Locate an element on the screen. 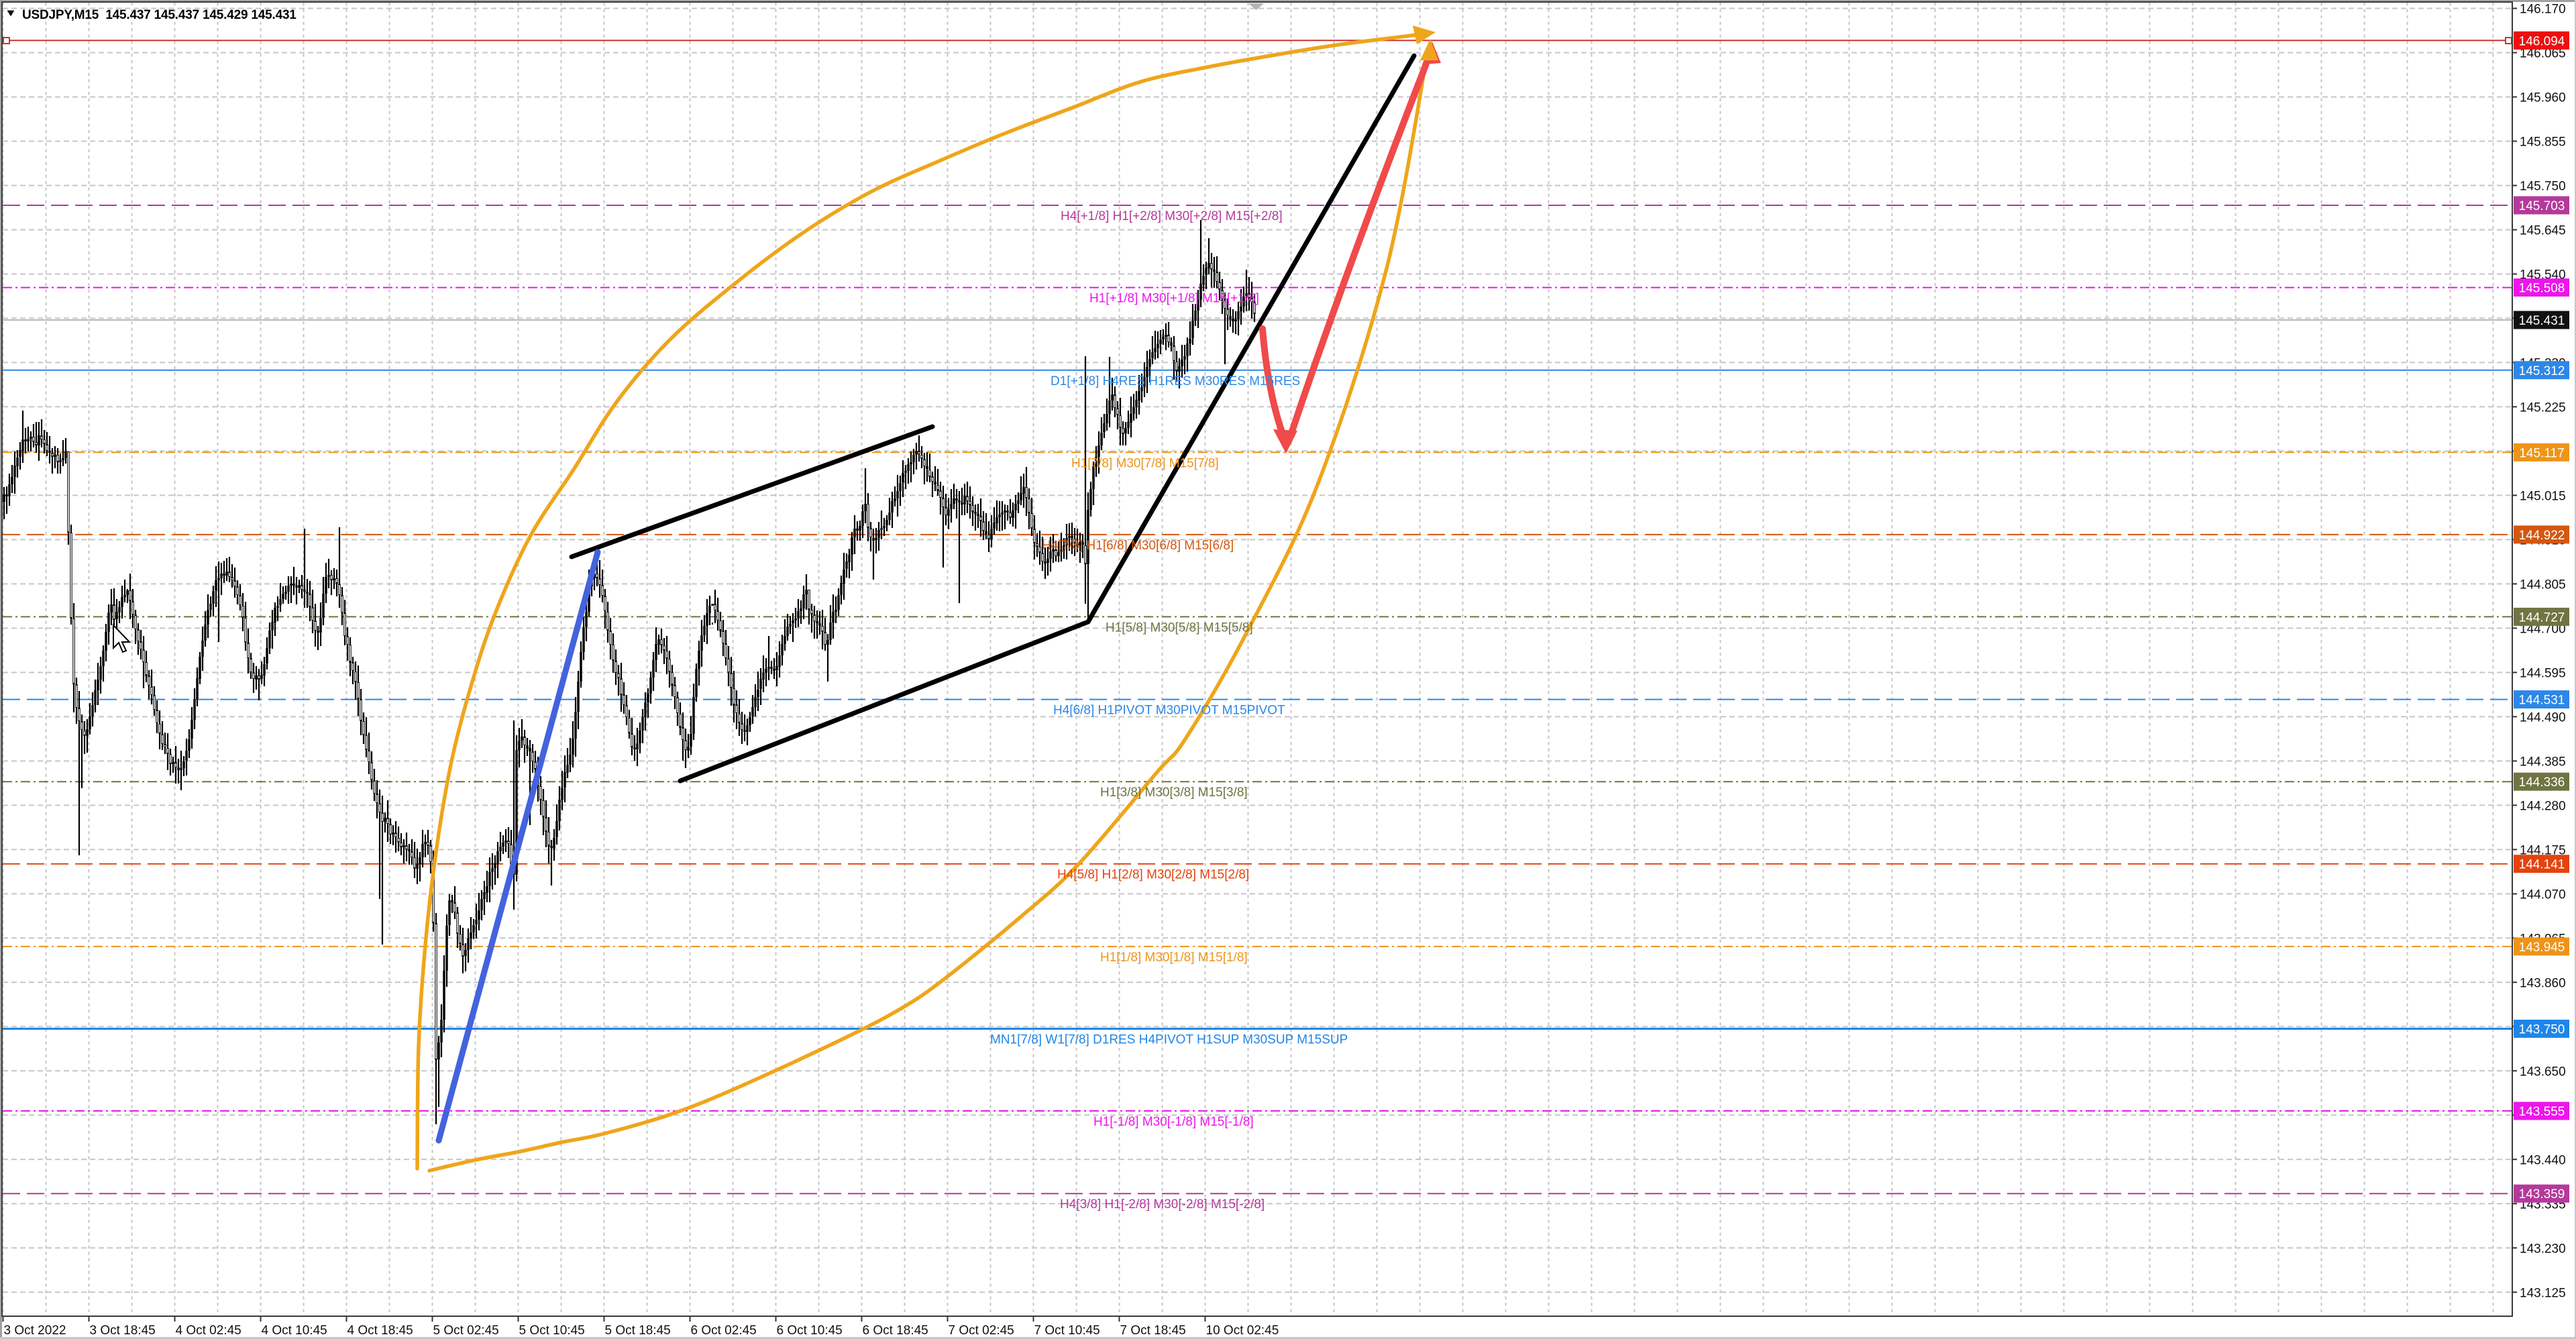 This screenshot has width=2576, height=1339. svg-text: 10 Oct 02:45 is located at coordinates (1242, 1331).